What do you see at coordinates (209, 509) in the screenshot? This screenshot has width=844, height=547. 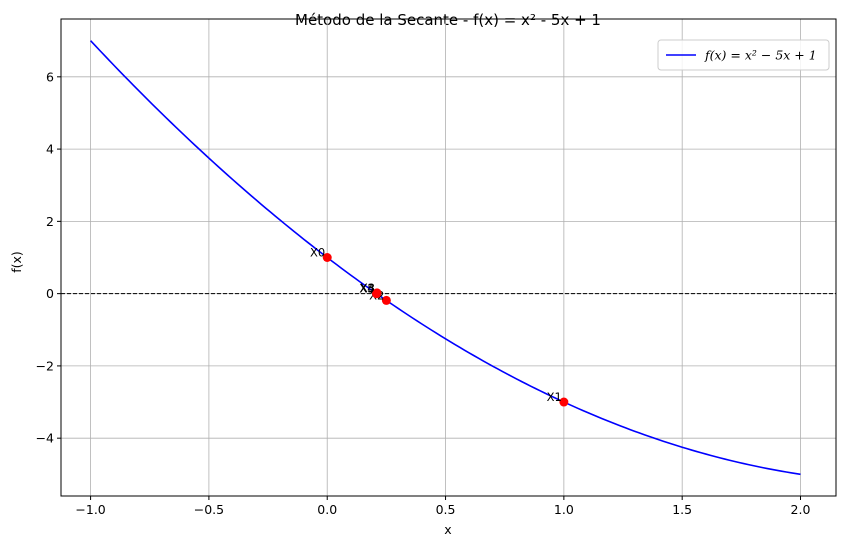 I see `x-tick-label: −0.5` at bounding box center [209, 509].